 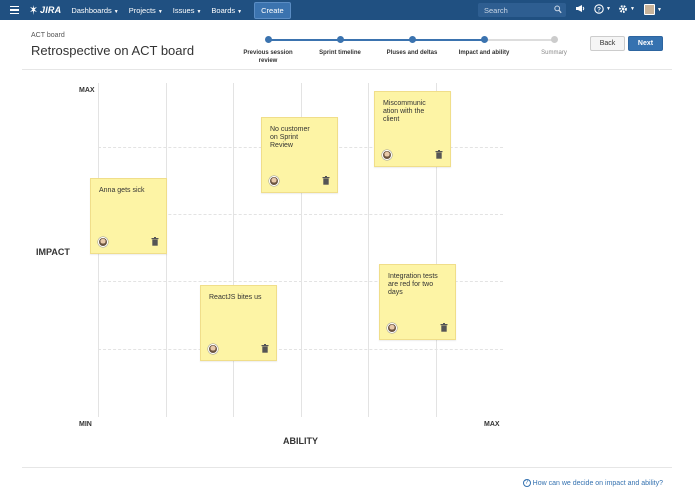 I want to click on nav-dashboards-label: Dashboards, so click(x=91, y=10).